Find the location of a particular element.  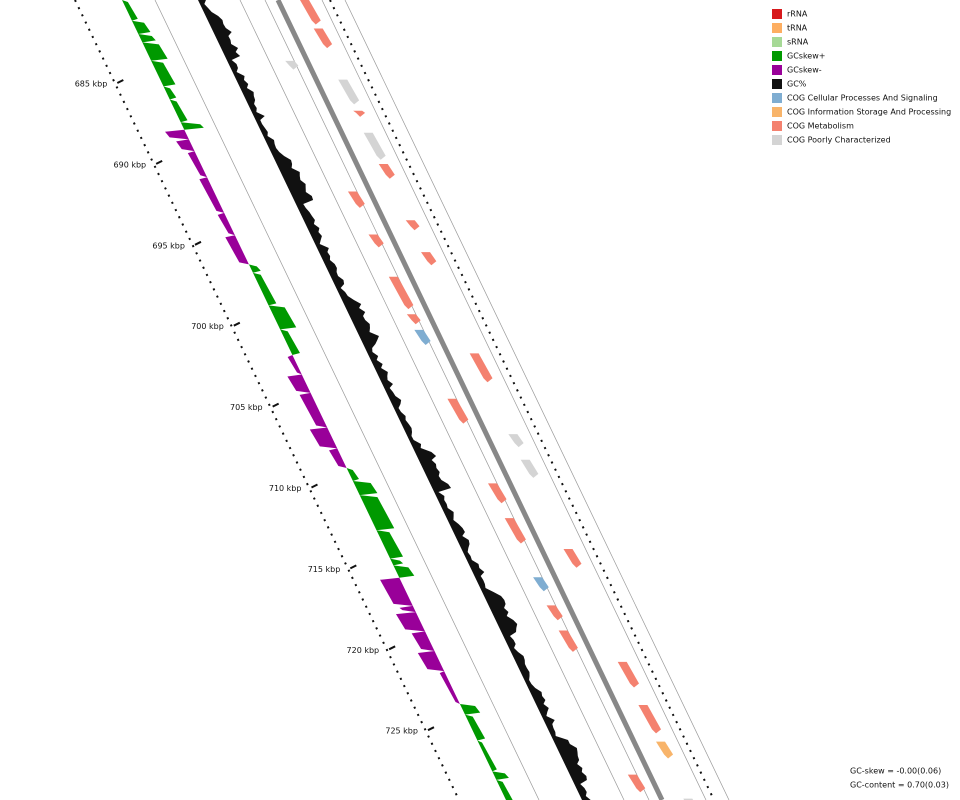

gc-content-summary: GC-content = 0.70(0.03) is located at coordinates (899, 785).